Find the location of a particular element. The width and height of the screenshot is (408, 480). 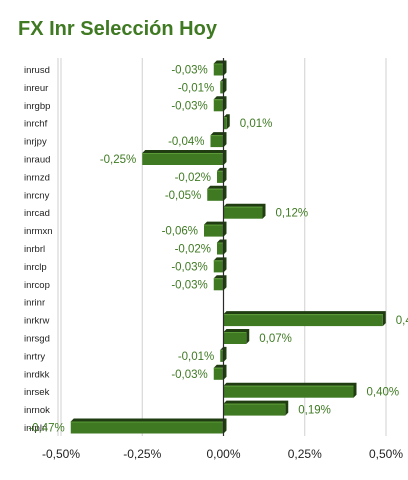

category-label: inrinr is located at coordinates (34, 303).